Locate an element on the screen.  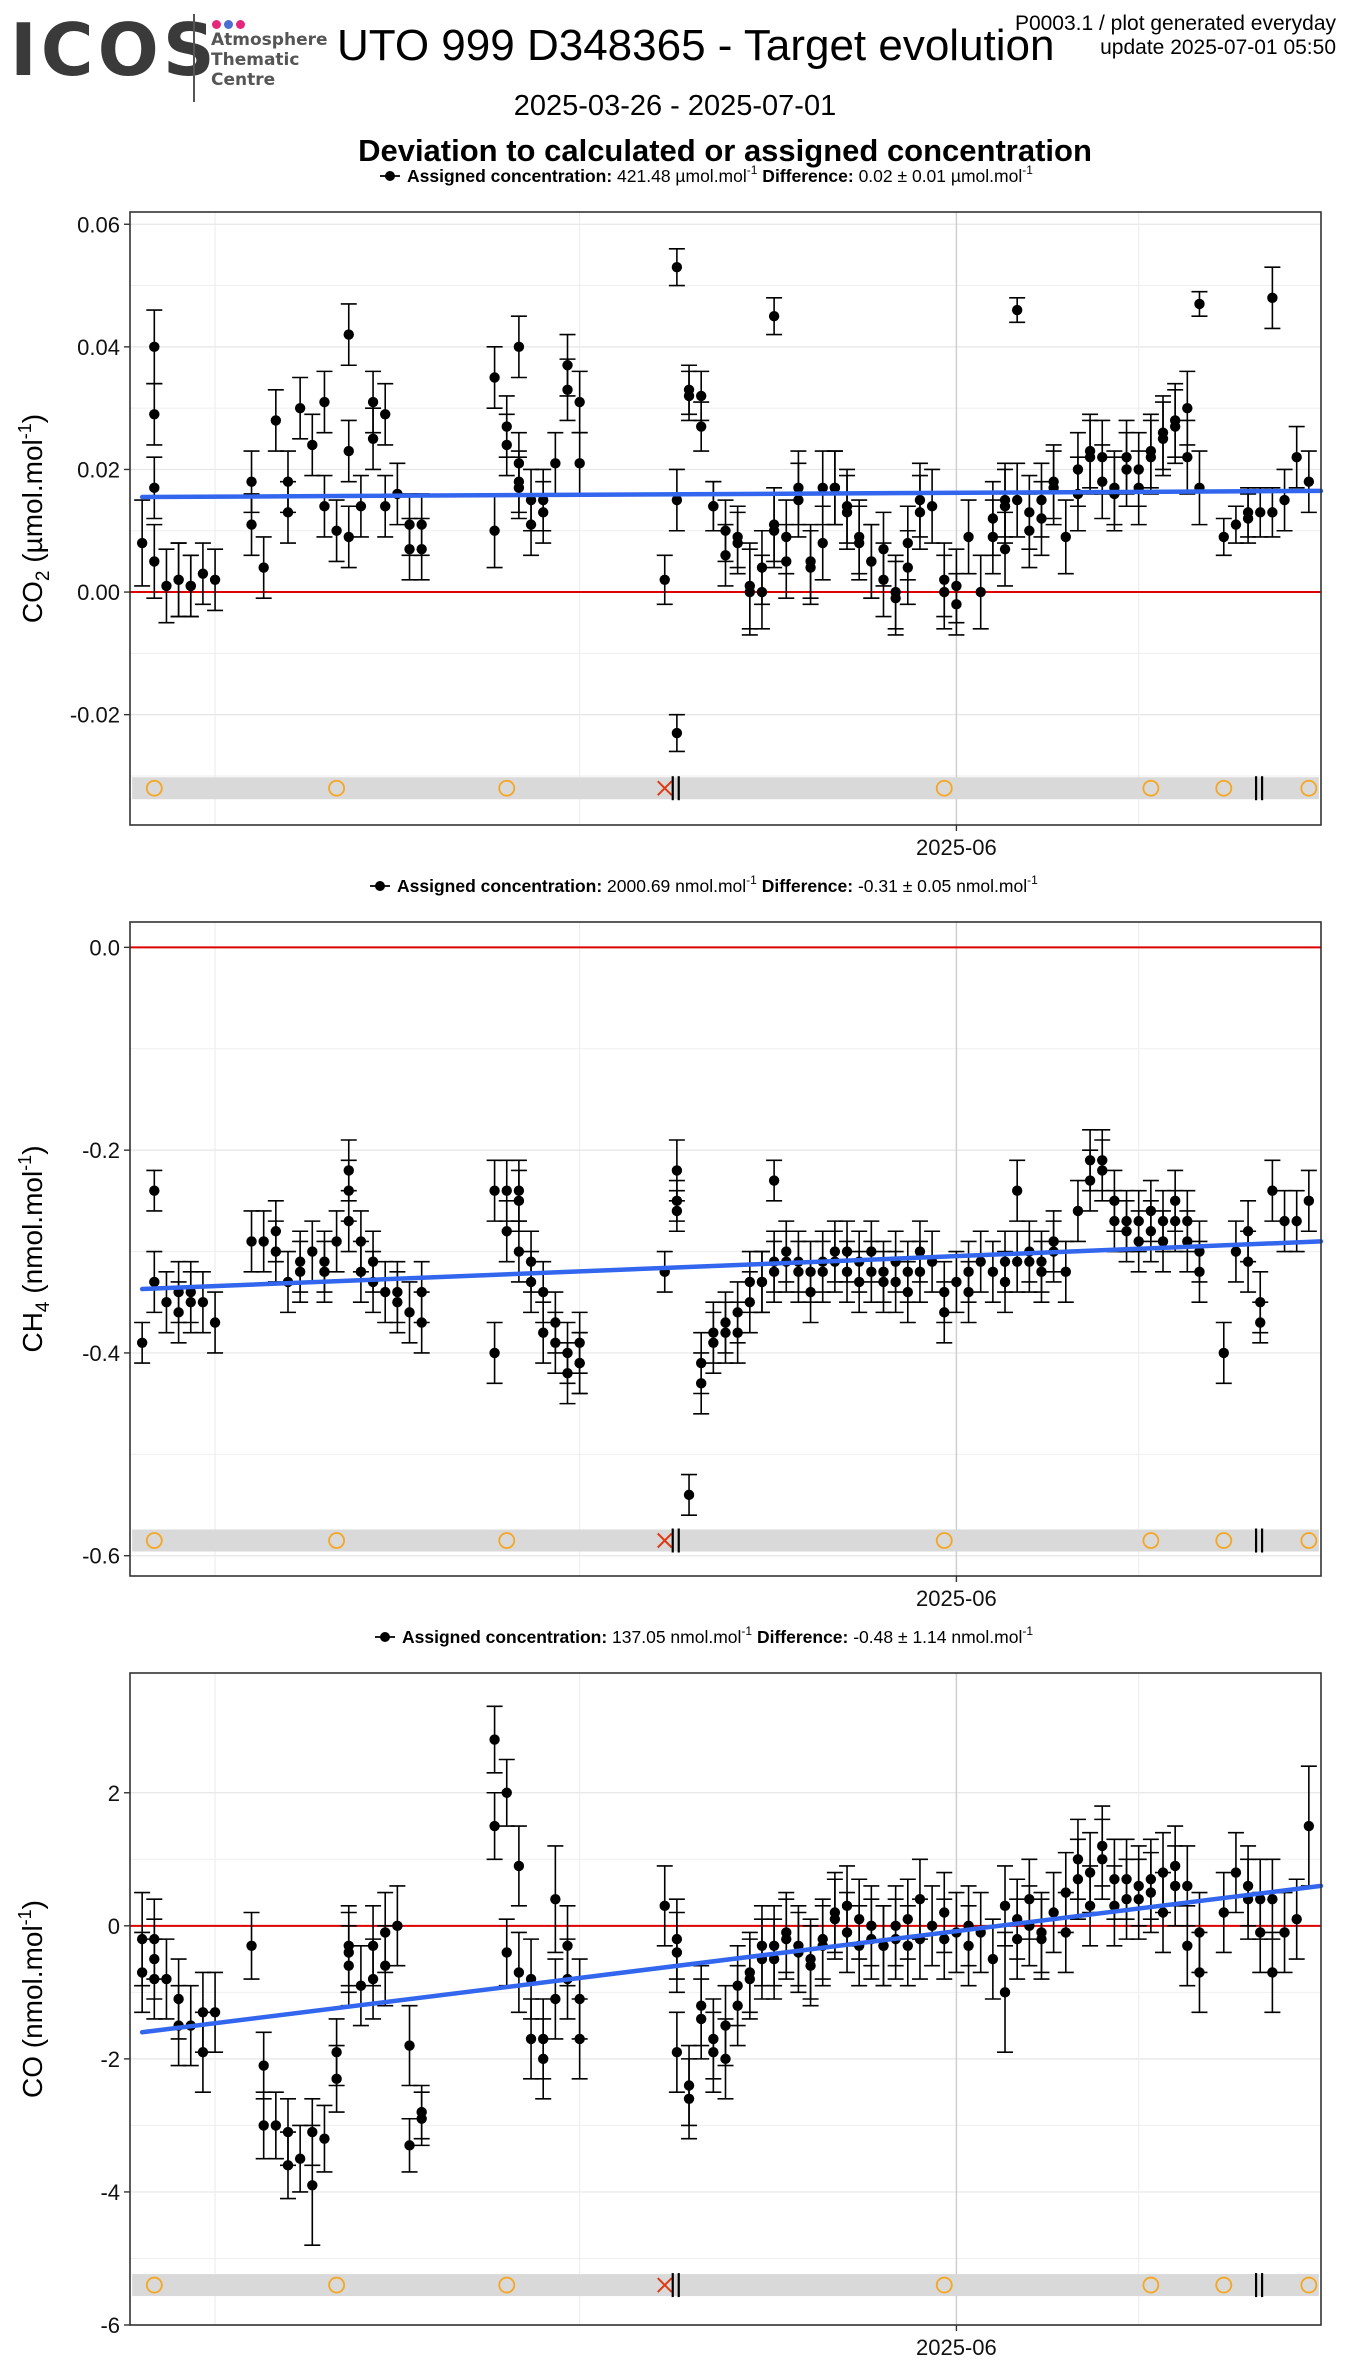
plot-info-line-1: P0003.1 / plot generated everyday is located at coordinates (1175, 23).